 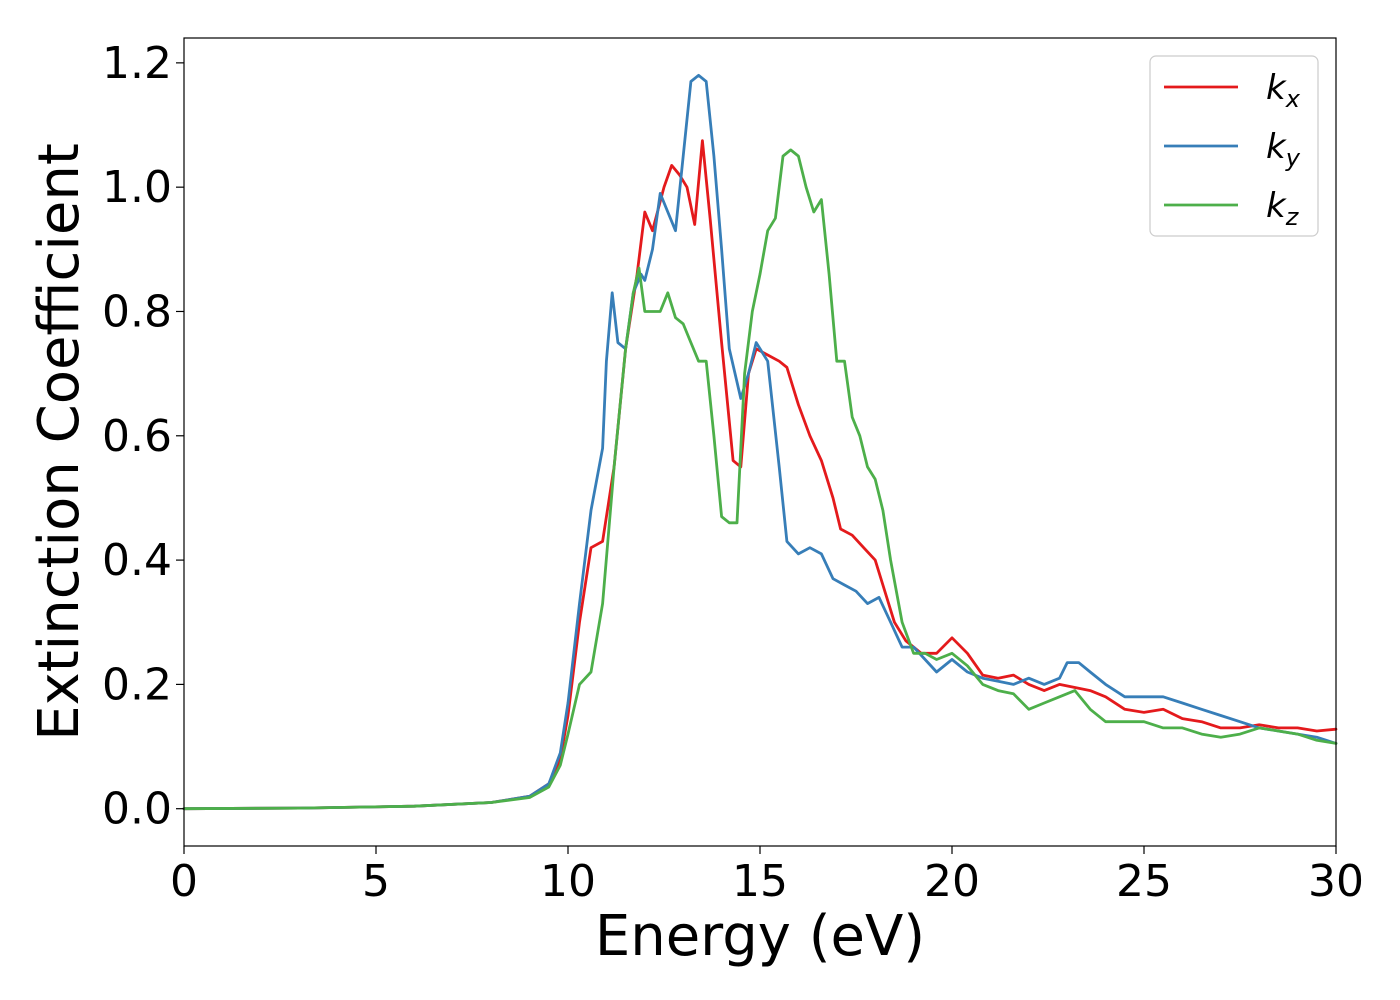 I want to click on y-tick-label: 0.6, so click(x=137, y=436).